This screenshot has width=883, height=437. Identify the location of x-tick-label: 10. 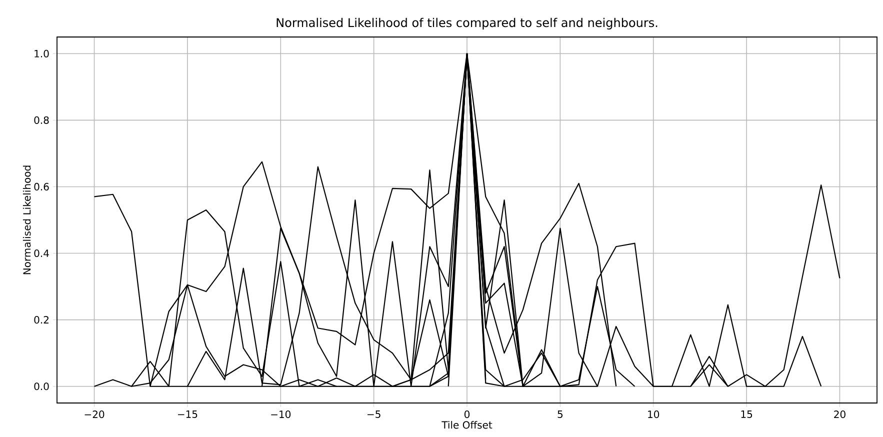
(654, 414).